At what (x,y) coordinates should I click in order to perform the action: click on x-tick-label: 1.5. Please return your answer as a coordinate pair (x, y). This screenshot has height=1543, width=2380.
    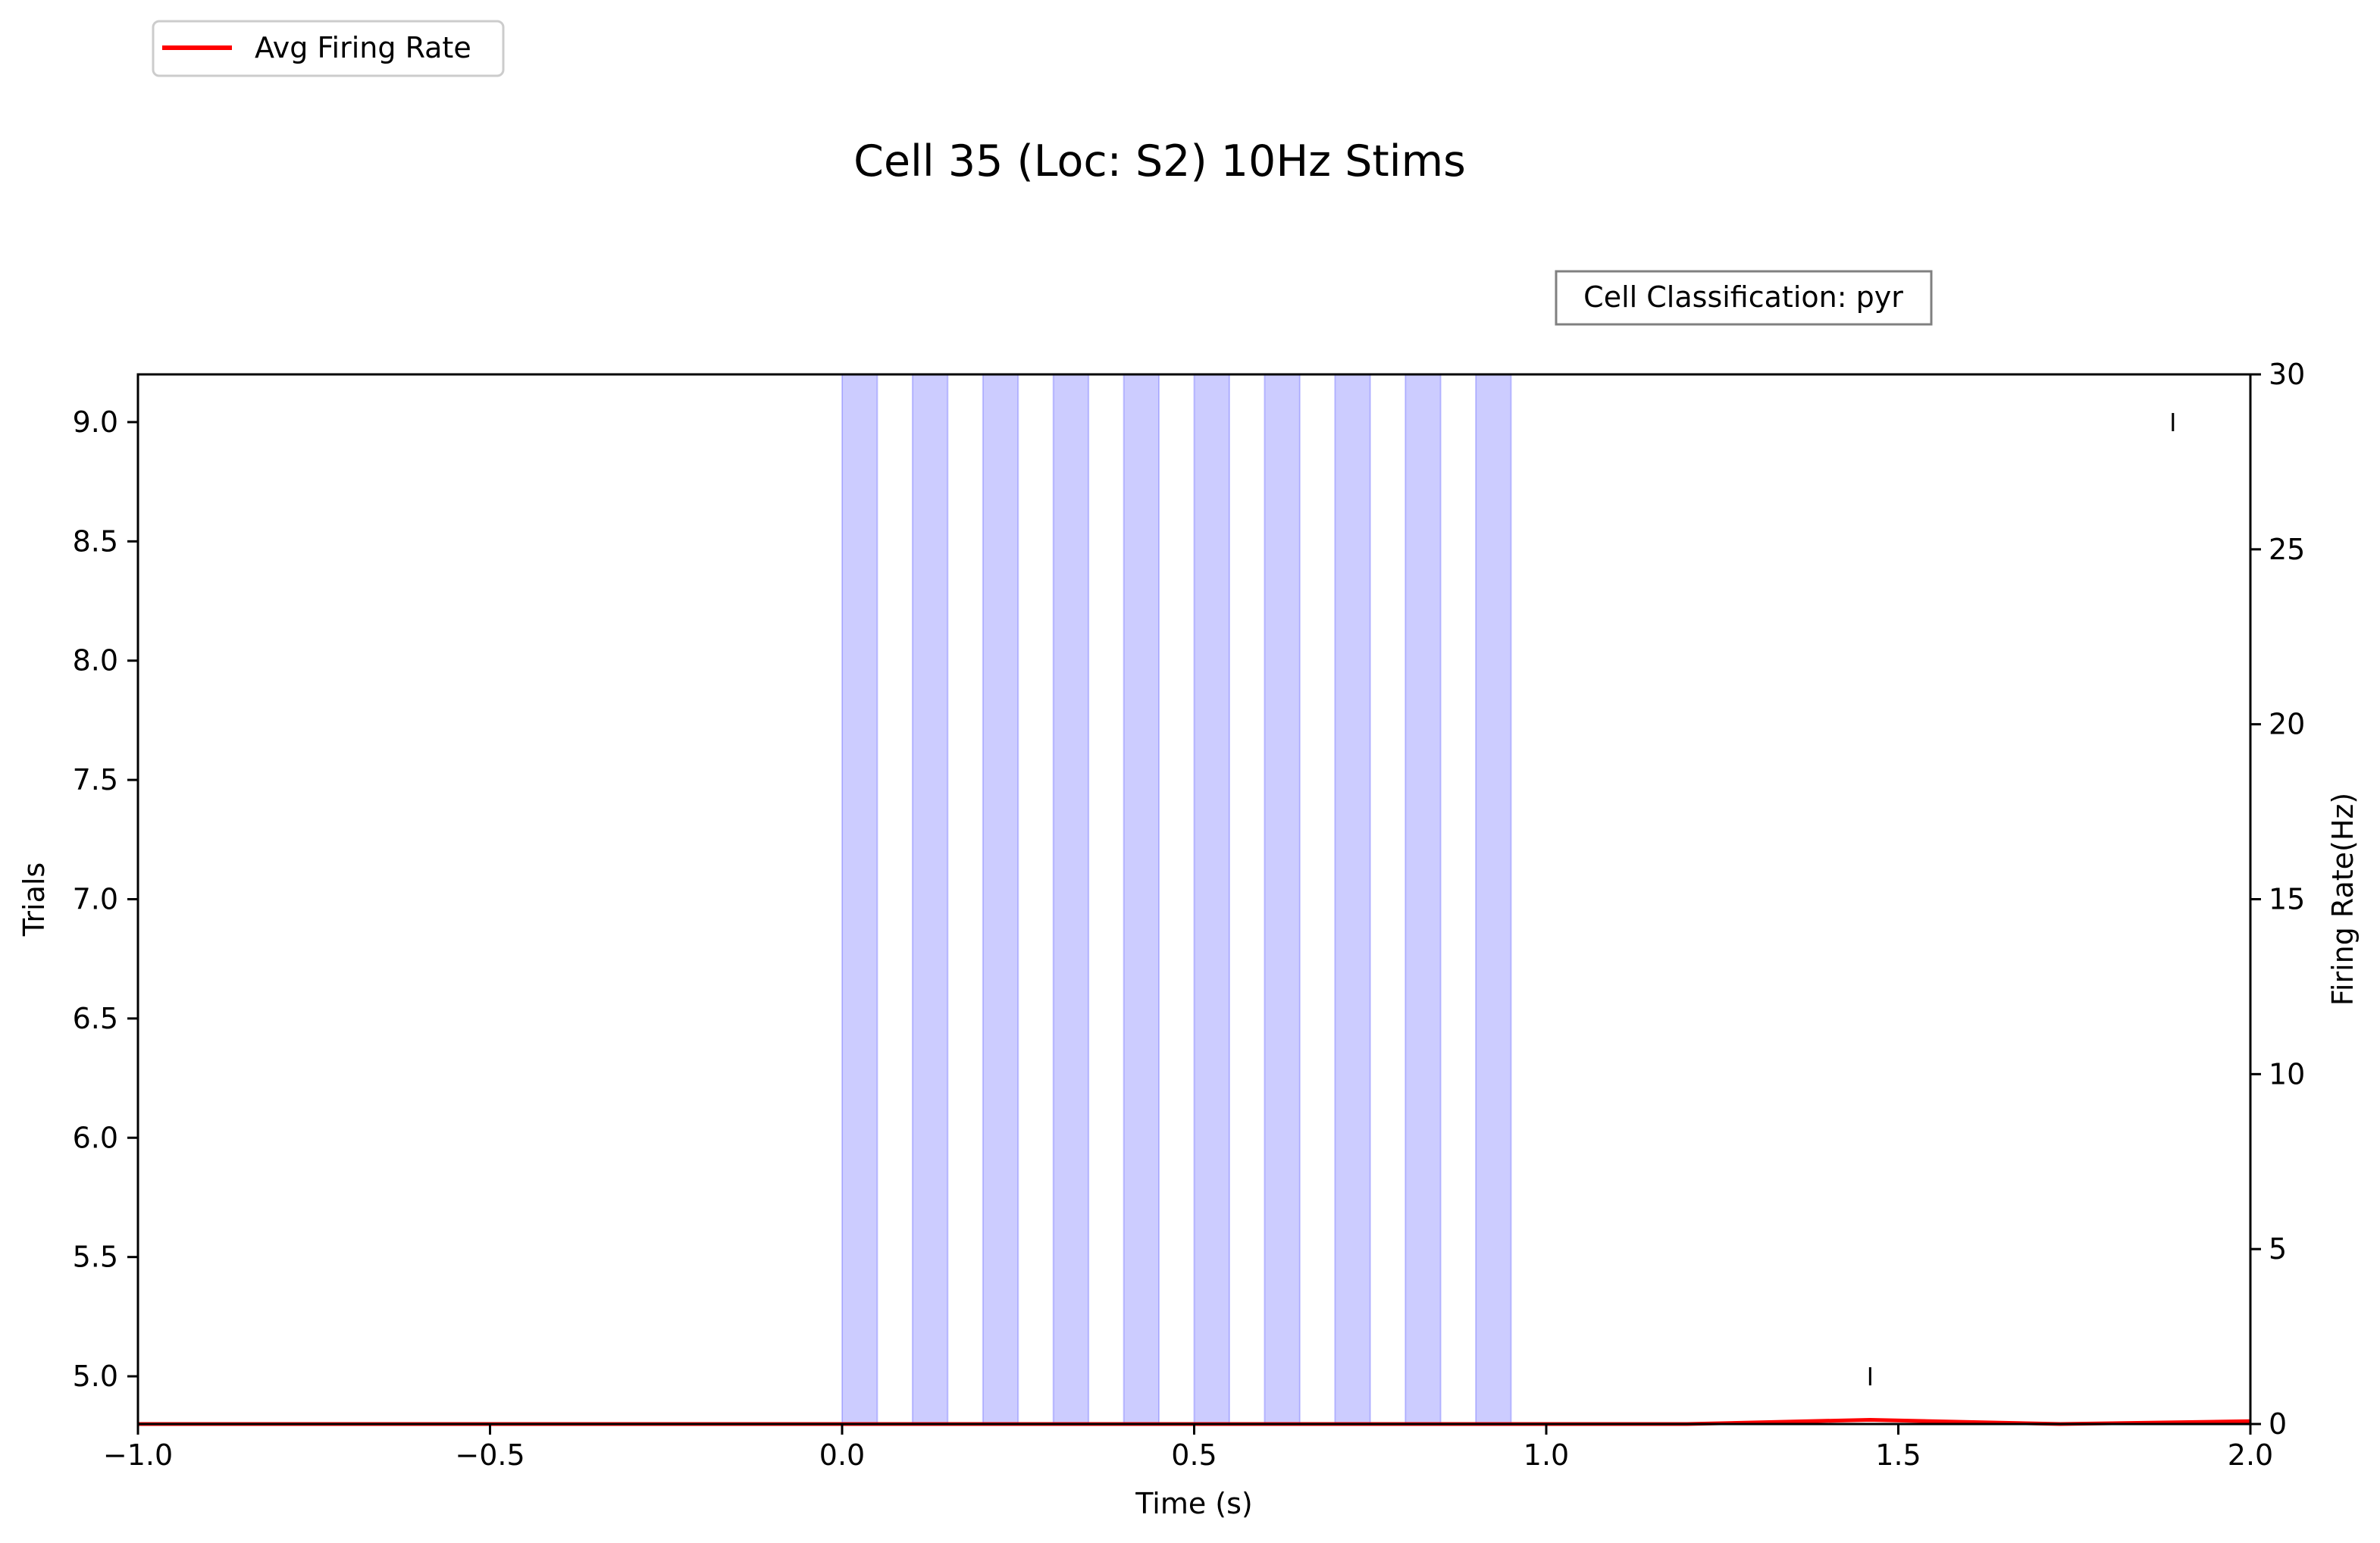
    Looking at the image, I should click on (1898, 1455).